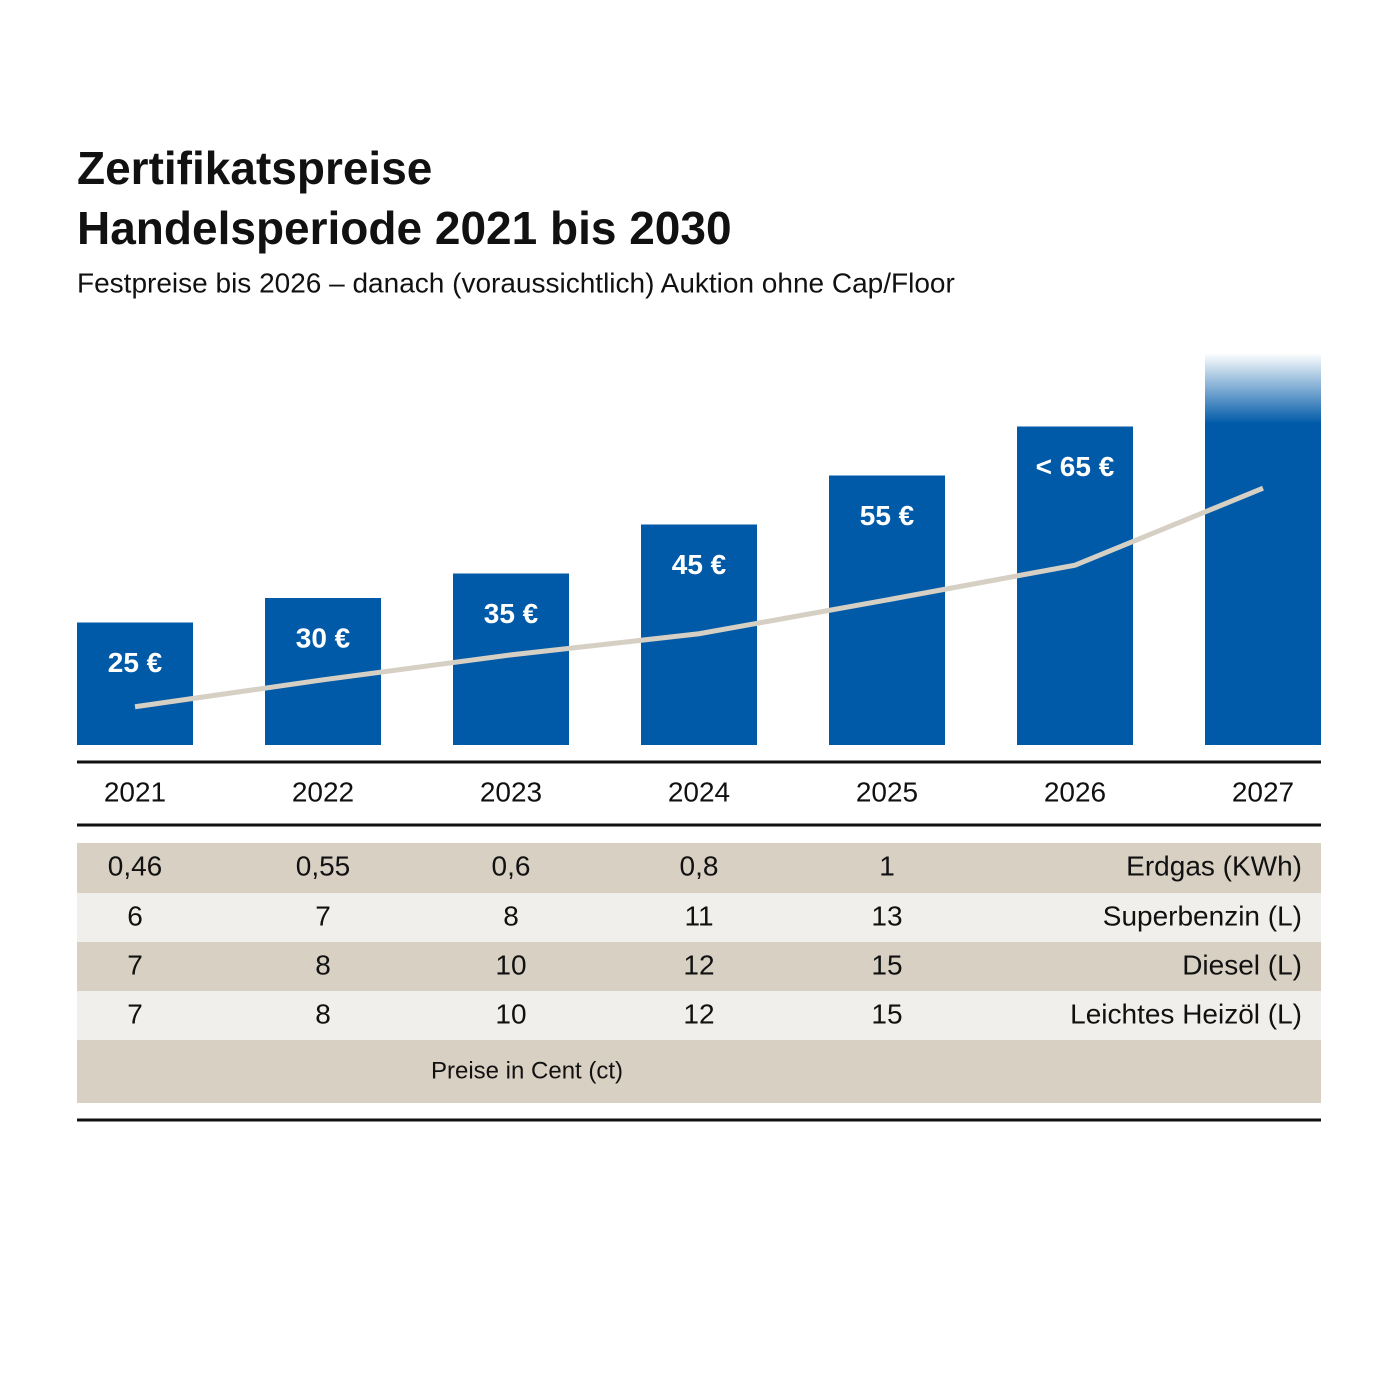 Image resolution: width=1400 pixels, height=1400 pixels. What do you see at coordinates (1263, 791) in the screenshot?
I see `x-tick-label: 2027` at bounding box center [1263, 791].